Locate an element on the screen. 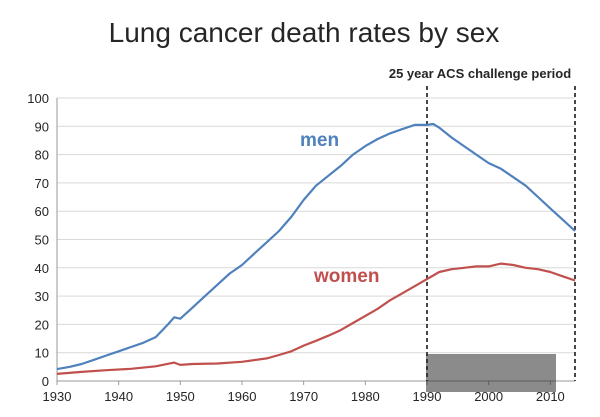 This screenshot has height=417, width=600. period-annotation: 25 year ACS challenge period is located at coordinates (480, 73).